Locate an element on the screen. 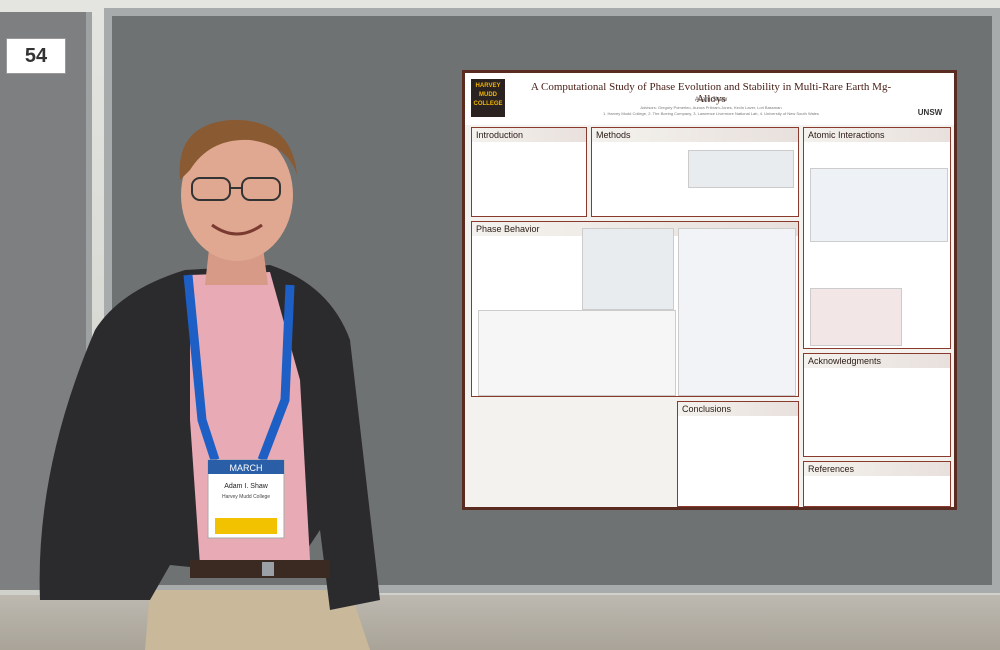 Image resolution: width=1000 pixels, height=650 pixels. cluster-expansion-figure is located at coordinates (741, 169).